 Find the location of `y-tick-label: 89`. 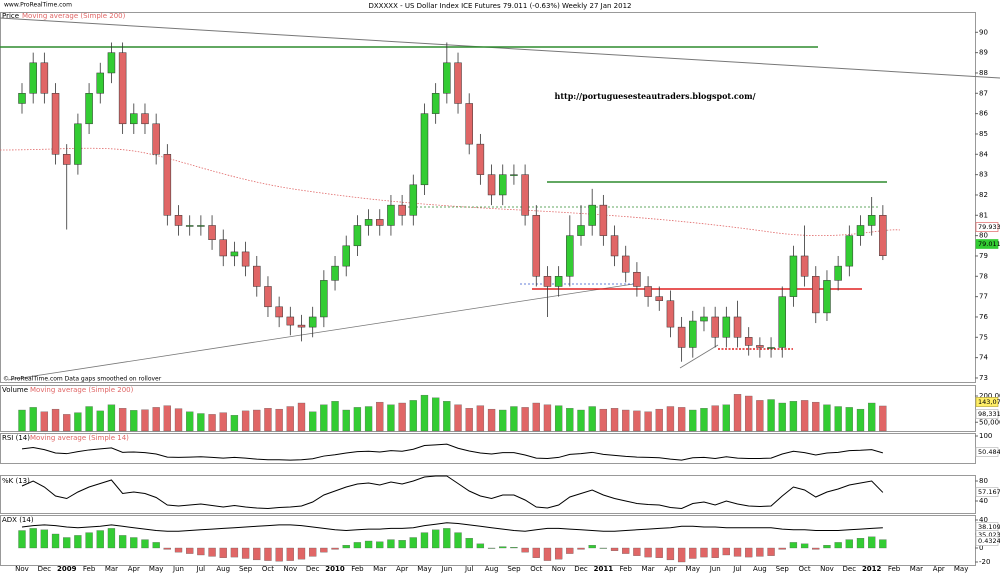

y-tick-label: 89 is located at coordinates (983, 53).